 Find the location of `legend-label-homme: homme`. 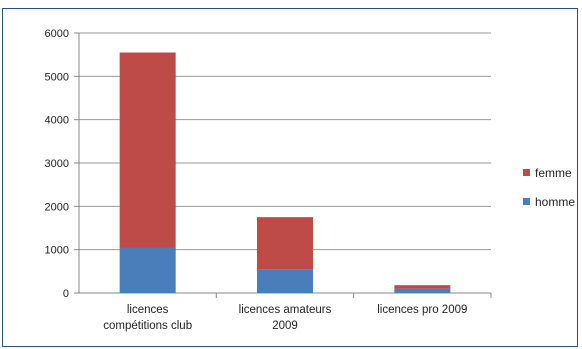

legend-label-homme: homme is located at coordinates (555, 202).